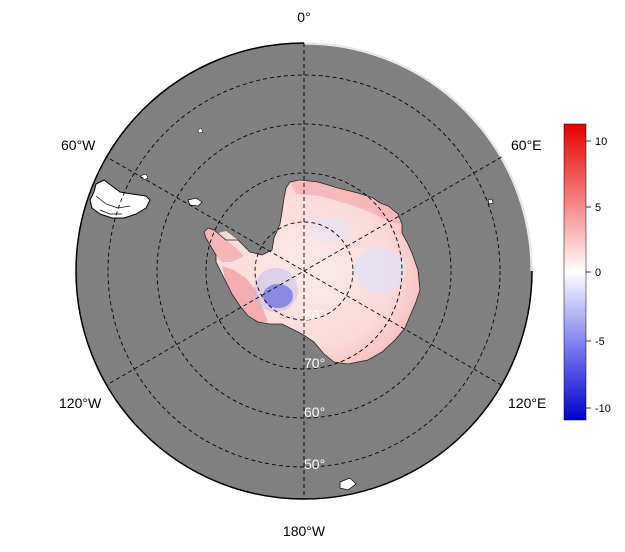 Image resolution: width=625 pixels, height=552 pixels. I want to click on colorbar-gradient, so click(575, 272).